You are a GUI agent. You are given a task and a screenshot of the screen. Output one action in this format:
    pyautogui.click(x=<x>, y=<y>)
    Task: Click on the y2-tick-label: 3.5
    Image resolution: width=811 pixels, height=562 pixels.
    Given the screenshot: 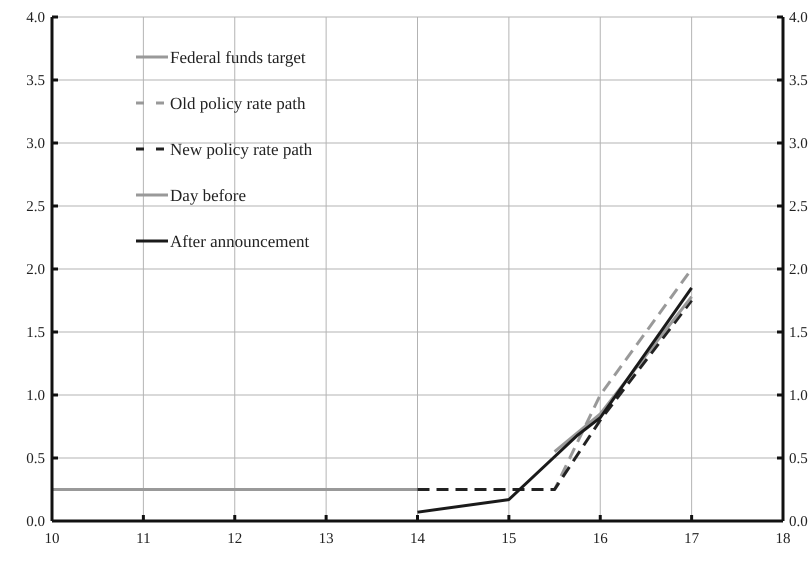 What is the action you would take?
    pyautogui.click(x=798, y=81)
    